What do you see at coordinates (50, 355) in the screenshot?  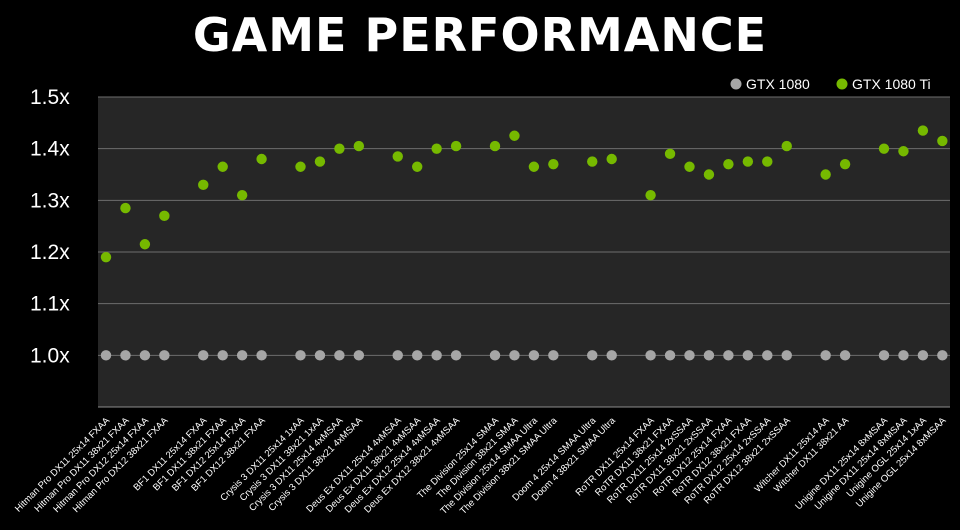 I see `y-tick-label: 1.0x` at bounding box center [50, 355].